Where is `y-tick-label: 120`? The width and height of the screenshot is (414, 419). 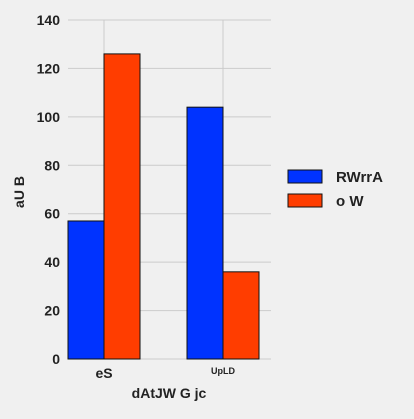
y-tick-label: 120 is located at coordinates (49, 68).